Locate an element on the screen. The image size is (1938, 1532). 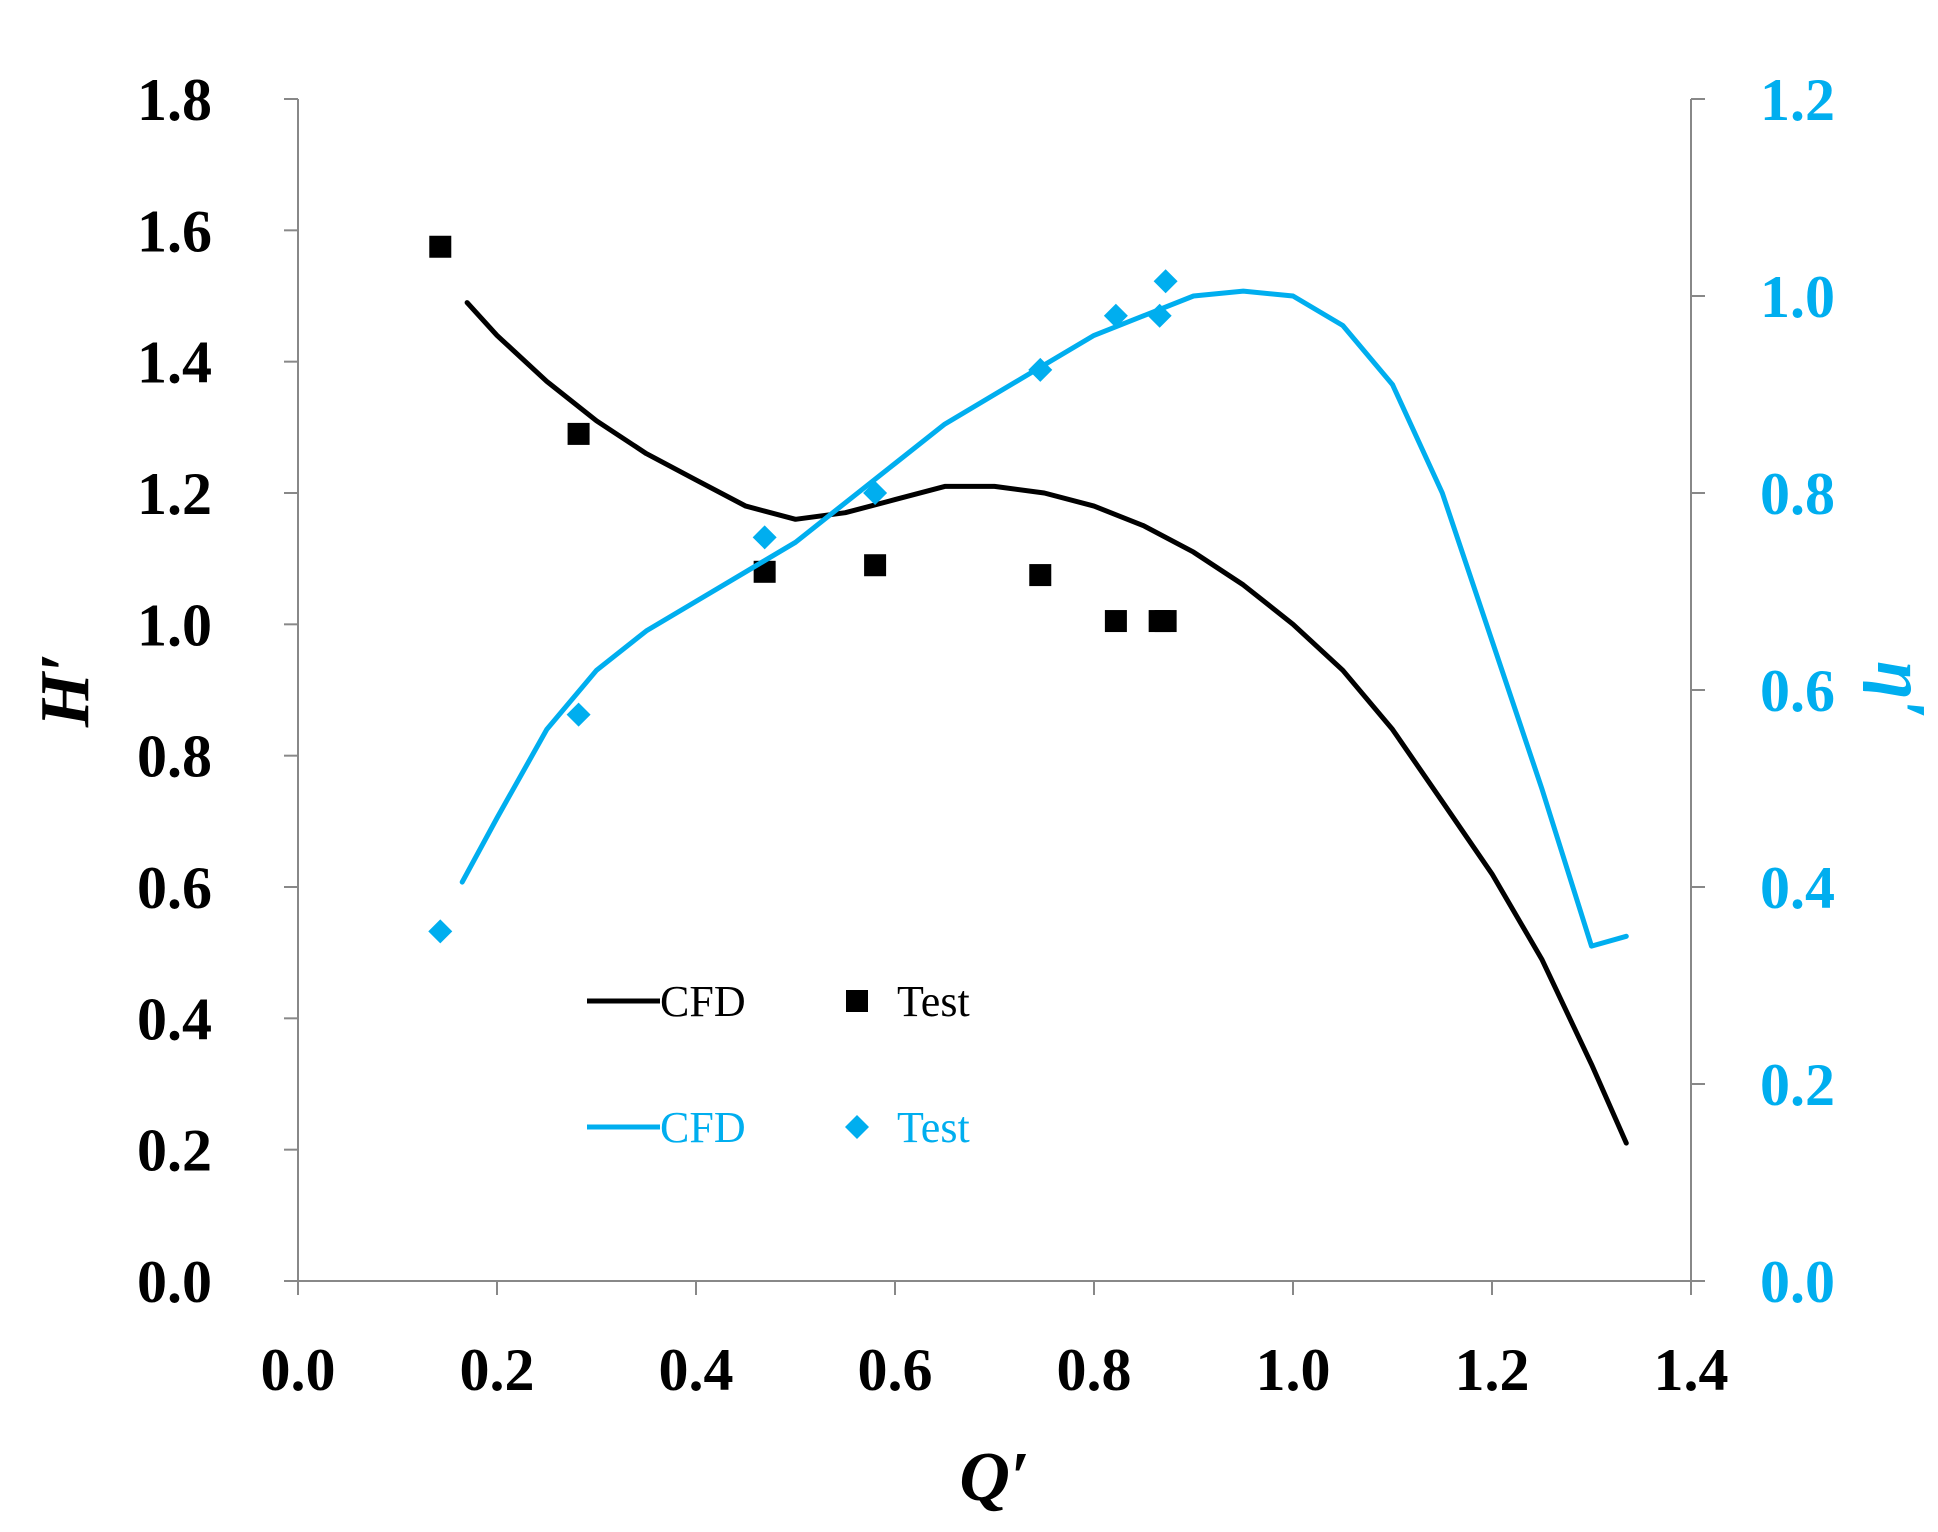
y-left-tick-label: 0.0 is located at coordinates (174, 1282).